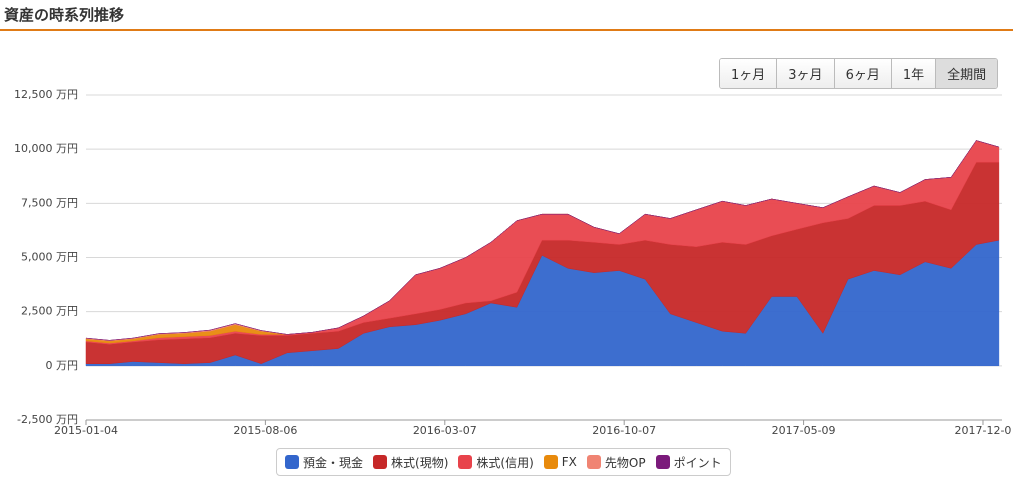 The width and height of the screenshot is (1024, 482). I want to click on x-tick-label: 2016-03-07, so click(445, 430).